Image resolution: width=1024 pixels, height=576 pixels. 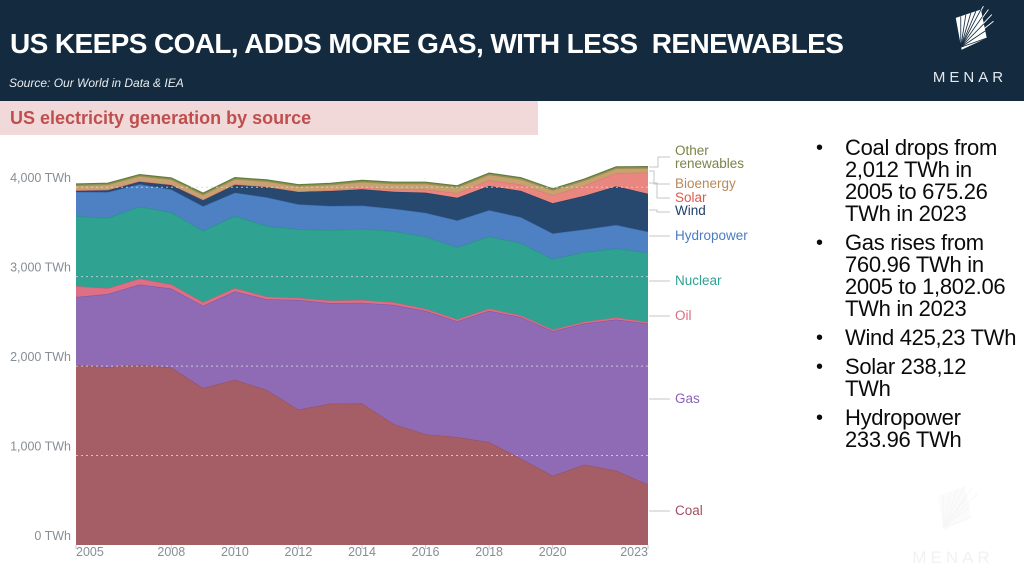 I want to click on x-axis-tick-label: 2023, so click(x=634, y=552).